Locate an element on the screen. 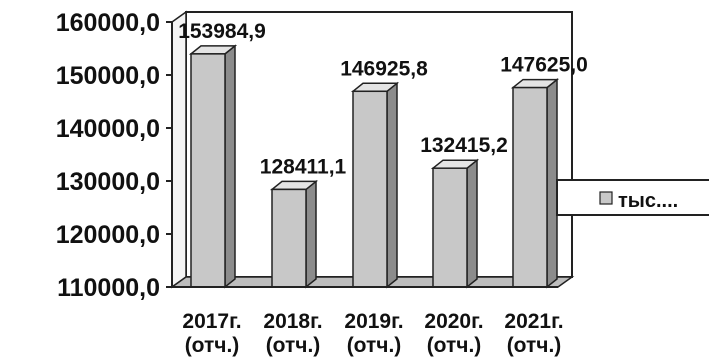  data-label: 128411,1 is located at coordinates (303, 166).